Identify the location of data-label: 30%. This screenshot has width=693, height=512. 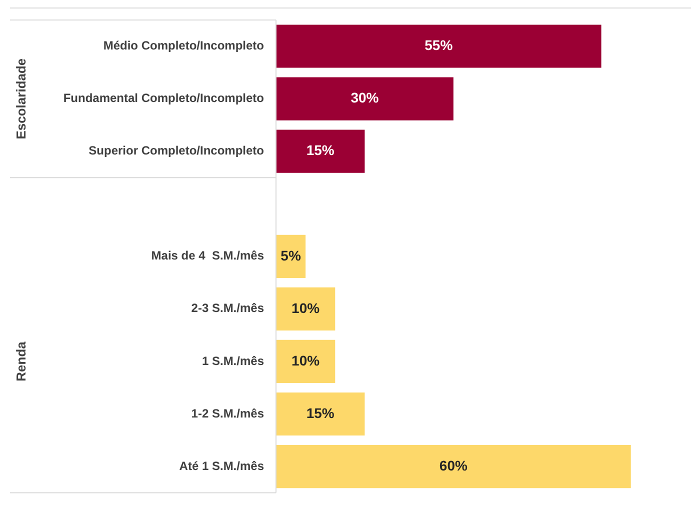
(365, 98).